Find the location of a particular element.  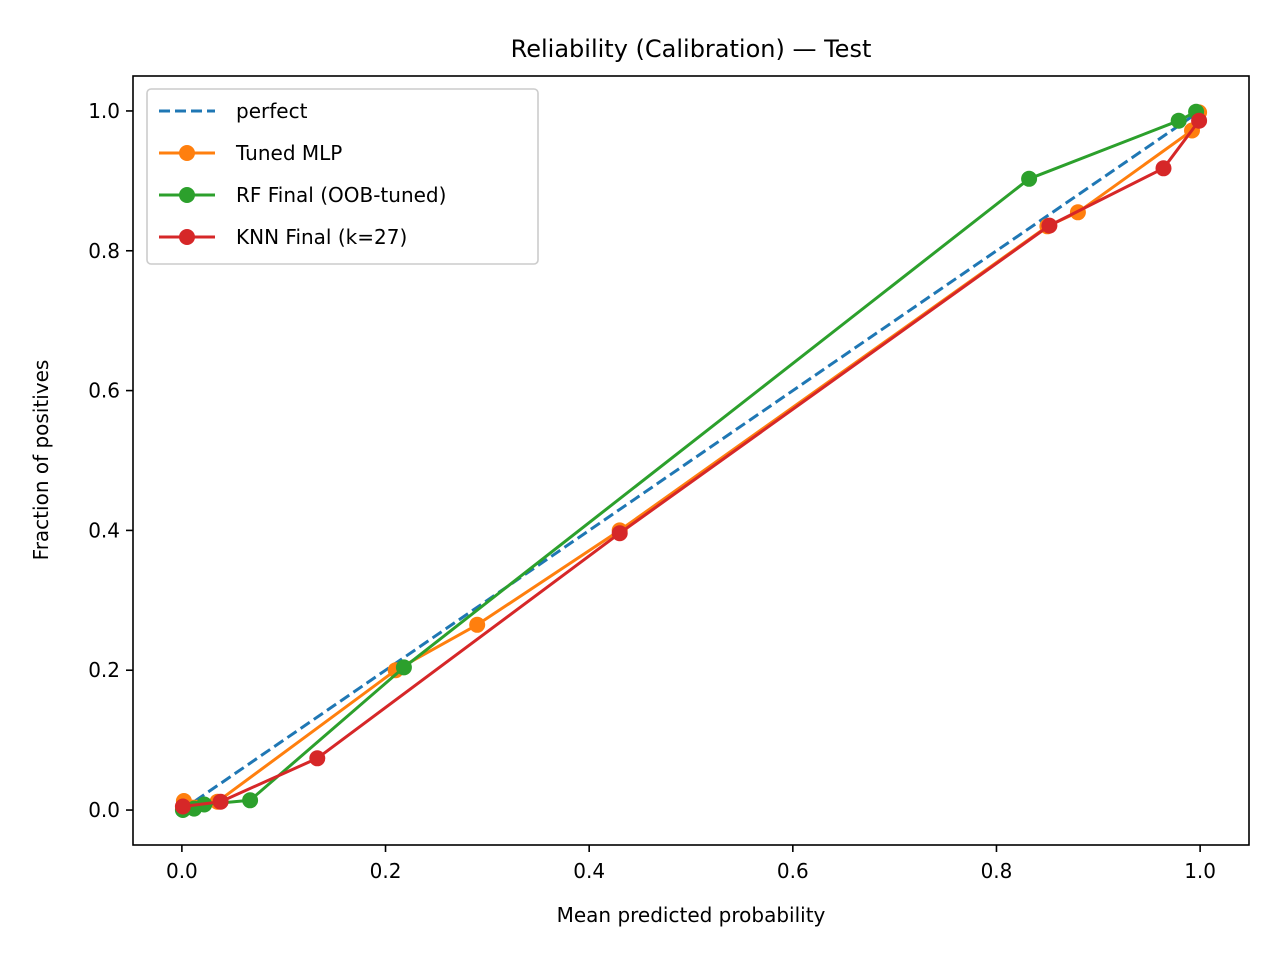

legend-item-rf-final-oob-tuned: RF Final (OOB-tuned) is located at coordinates (302, 195).